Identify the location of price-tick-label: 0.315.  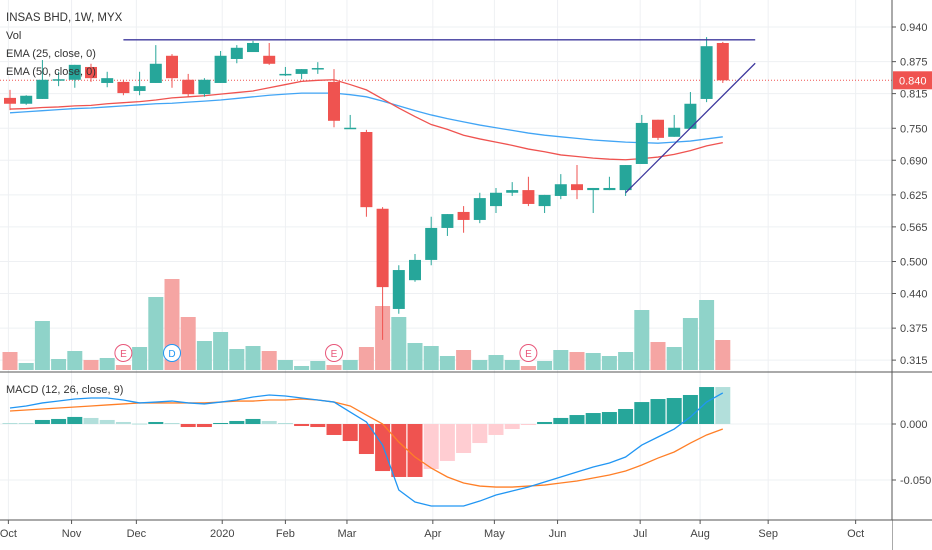
(914, 361).